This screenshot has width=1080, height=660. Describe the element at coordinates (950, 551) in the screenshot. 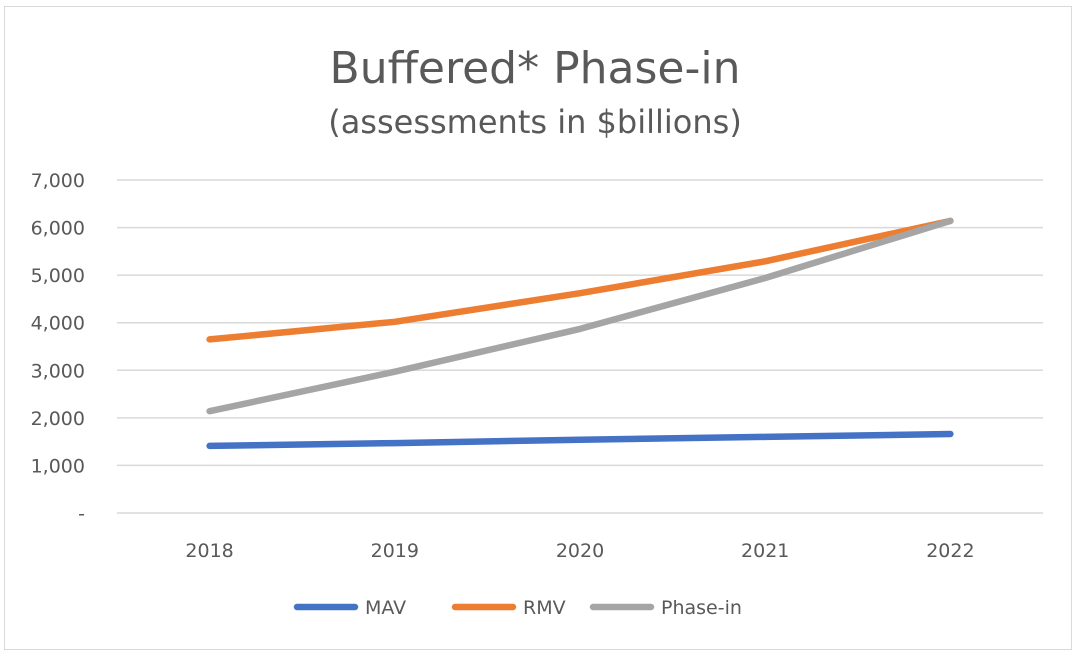

I see `x-tick-label: 2022` at that location.